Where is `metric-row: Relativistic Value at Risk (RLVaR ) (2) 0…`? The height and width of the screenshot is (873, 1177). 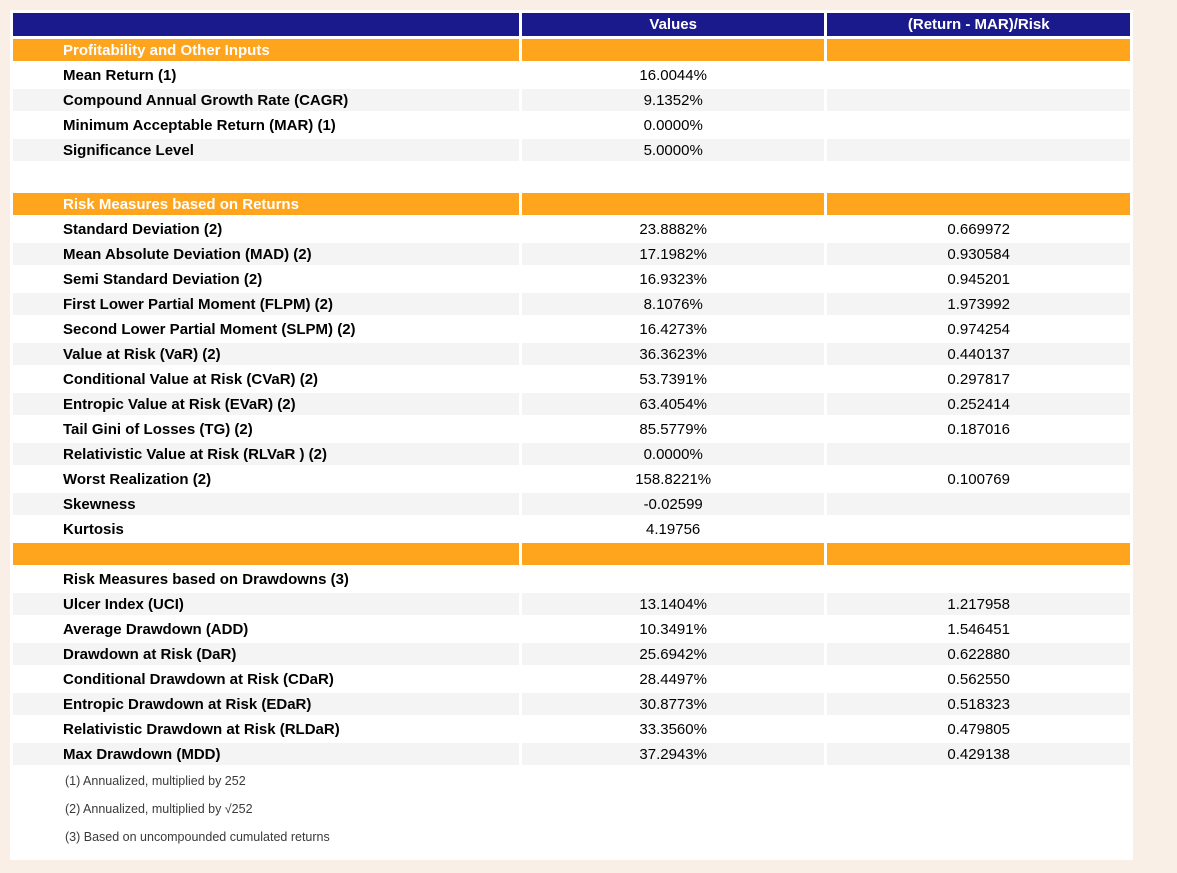
metric-row: Relativistic Value at Risk (RLVaR ) (2) 0… is located at coordinates (571, 454).